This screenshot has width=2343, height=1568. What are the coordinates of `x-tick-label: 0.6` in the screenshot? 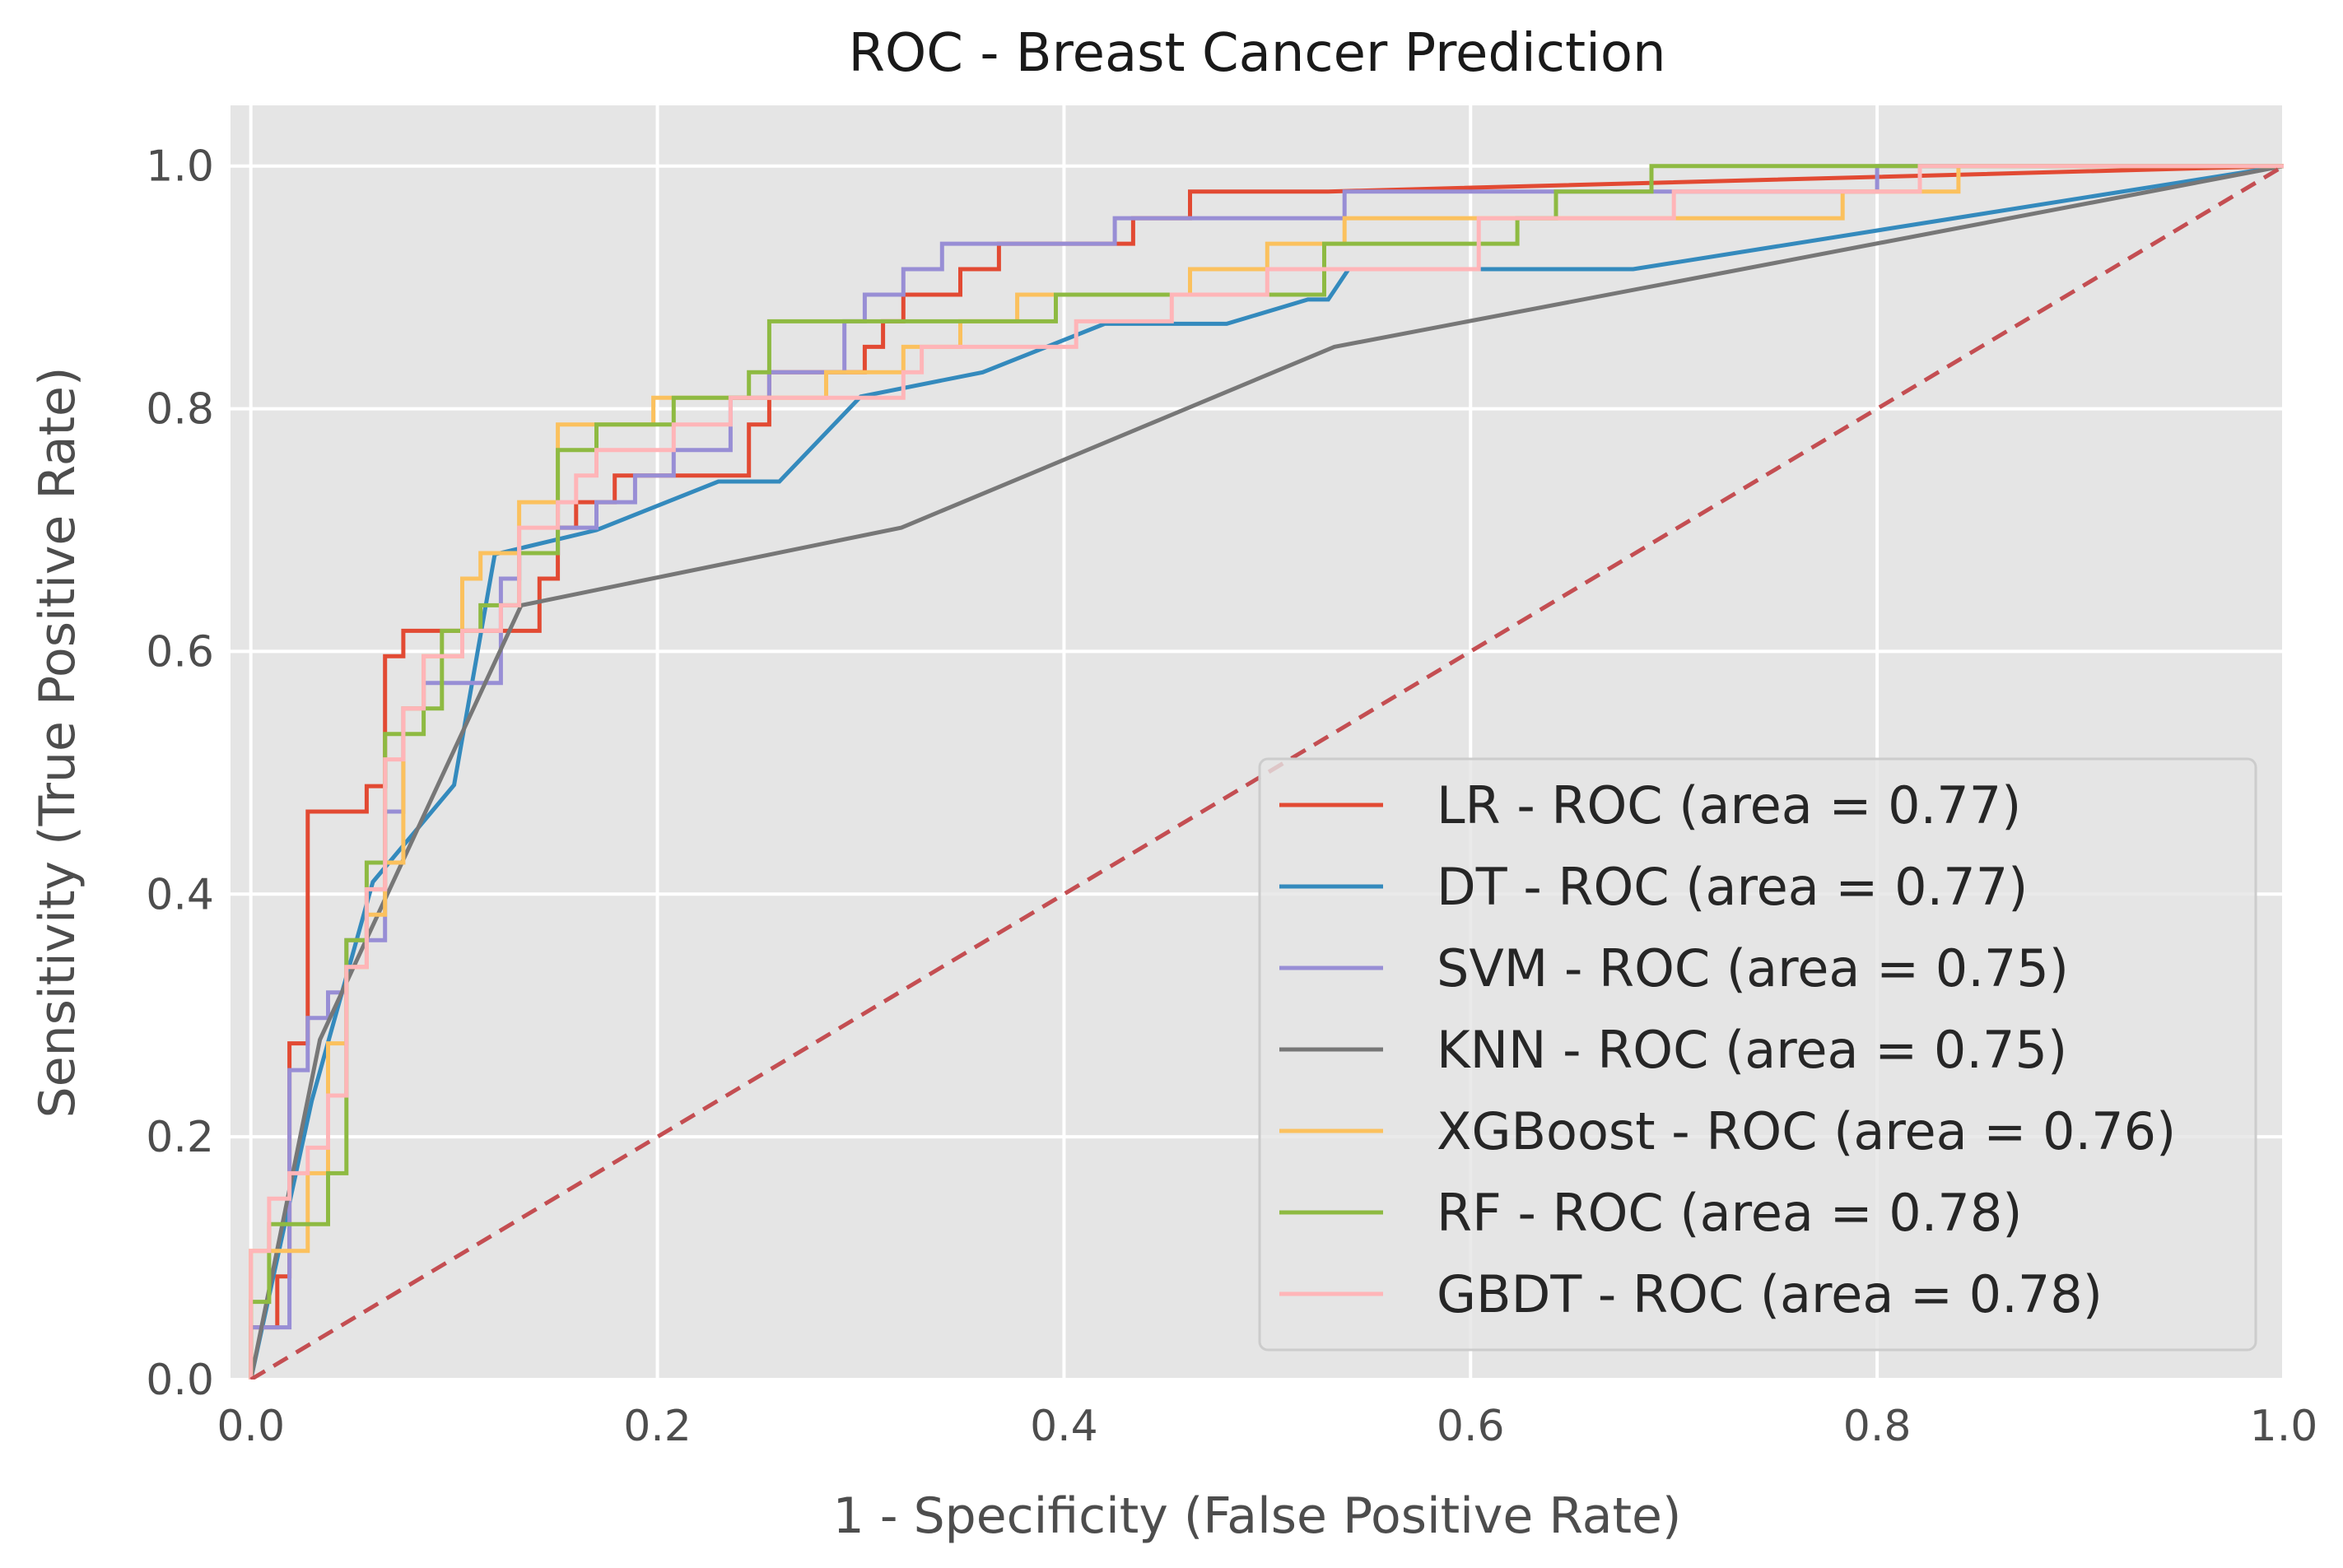 It's located at (1471, 1426).